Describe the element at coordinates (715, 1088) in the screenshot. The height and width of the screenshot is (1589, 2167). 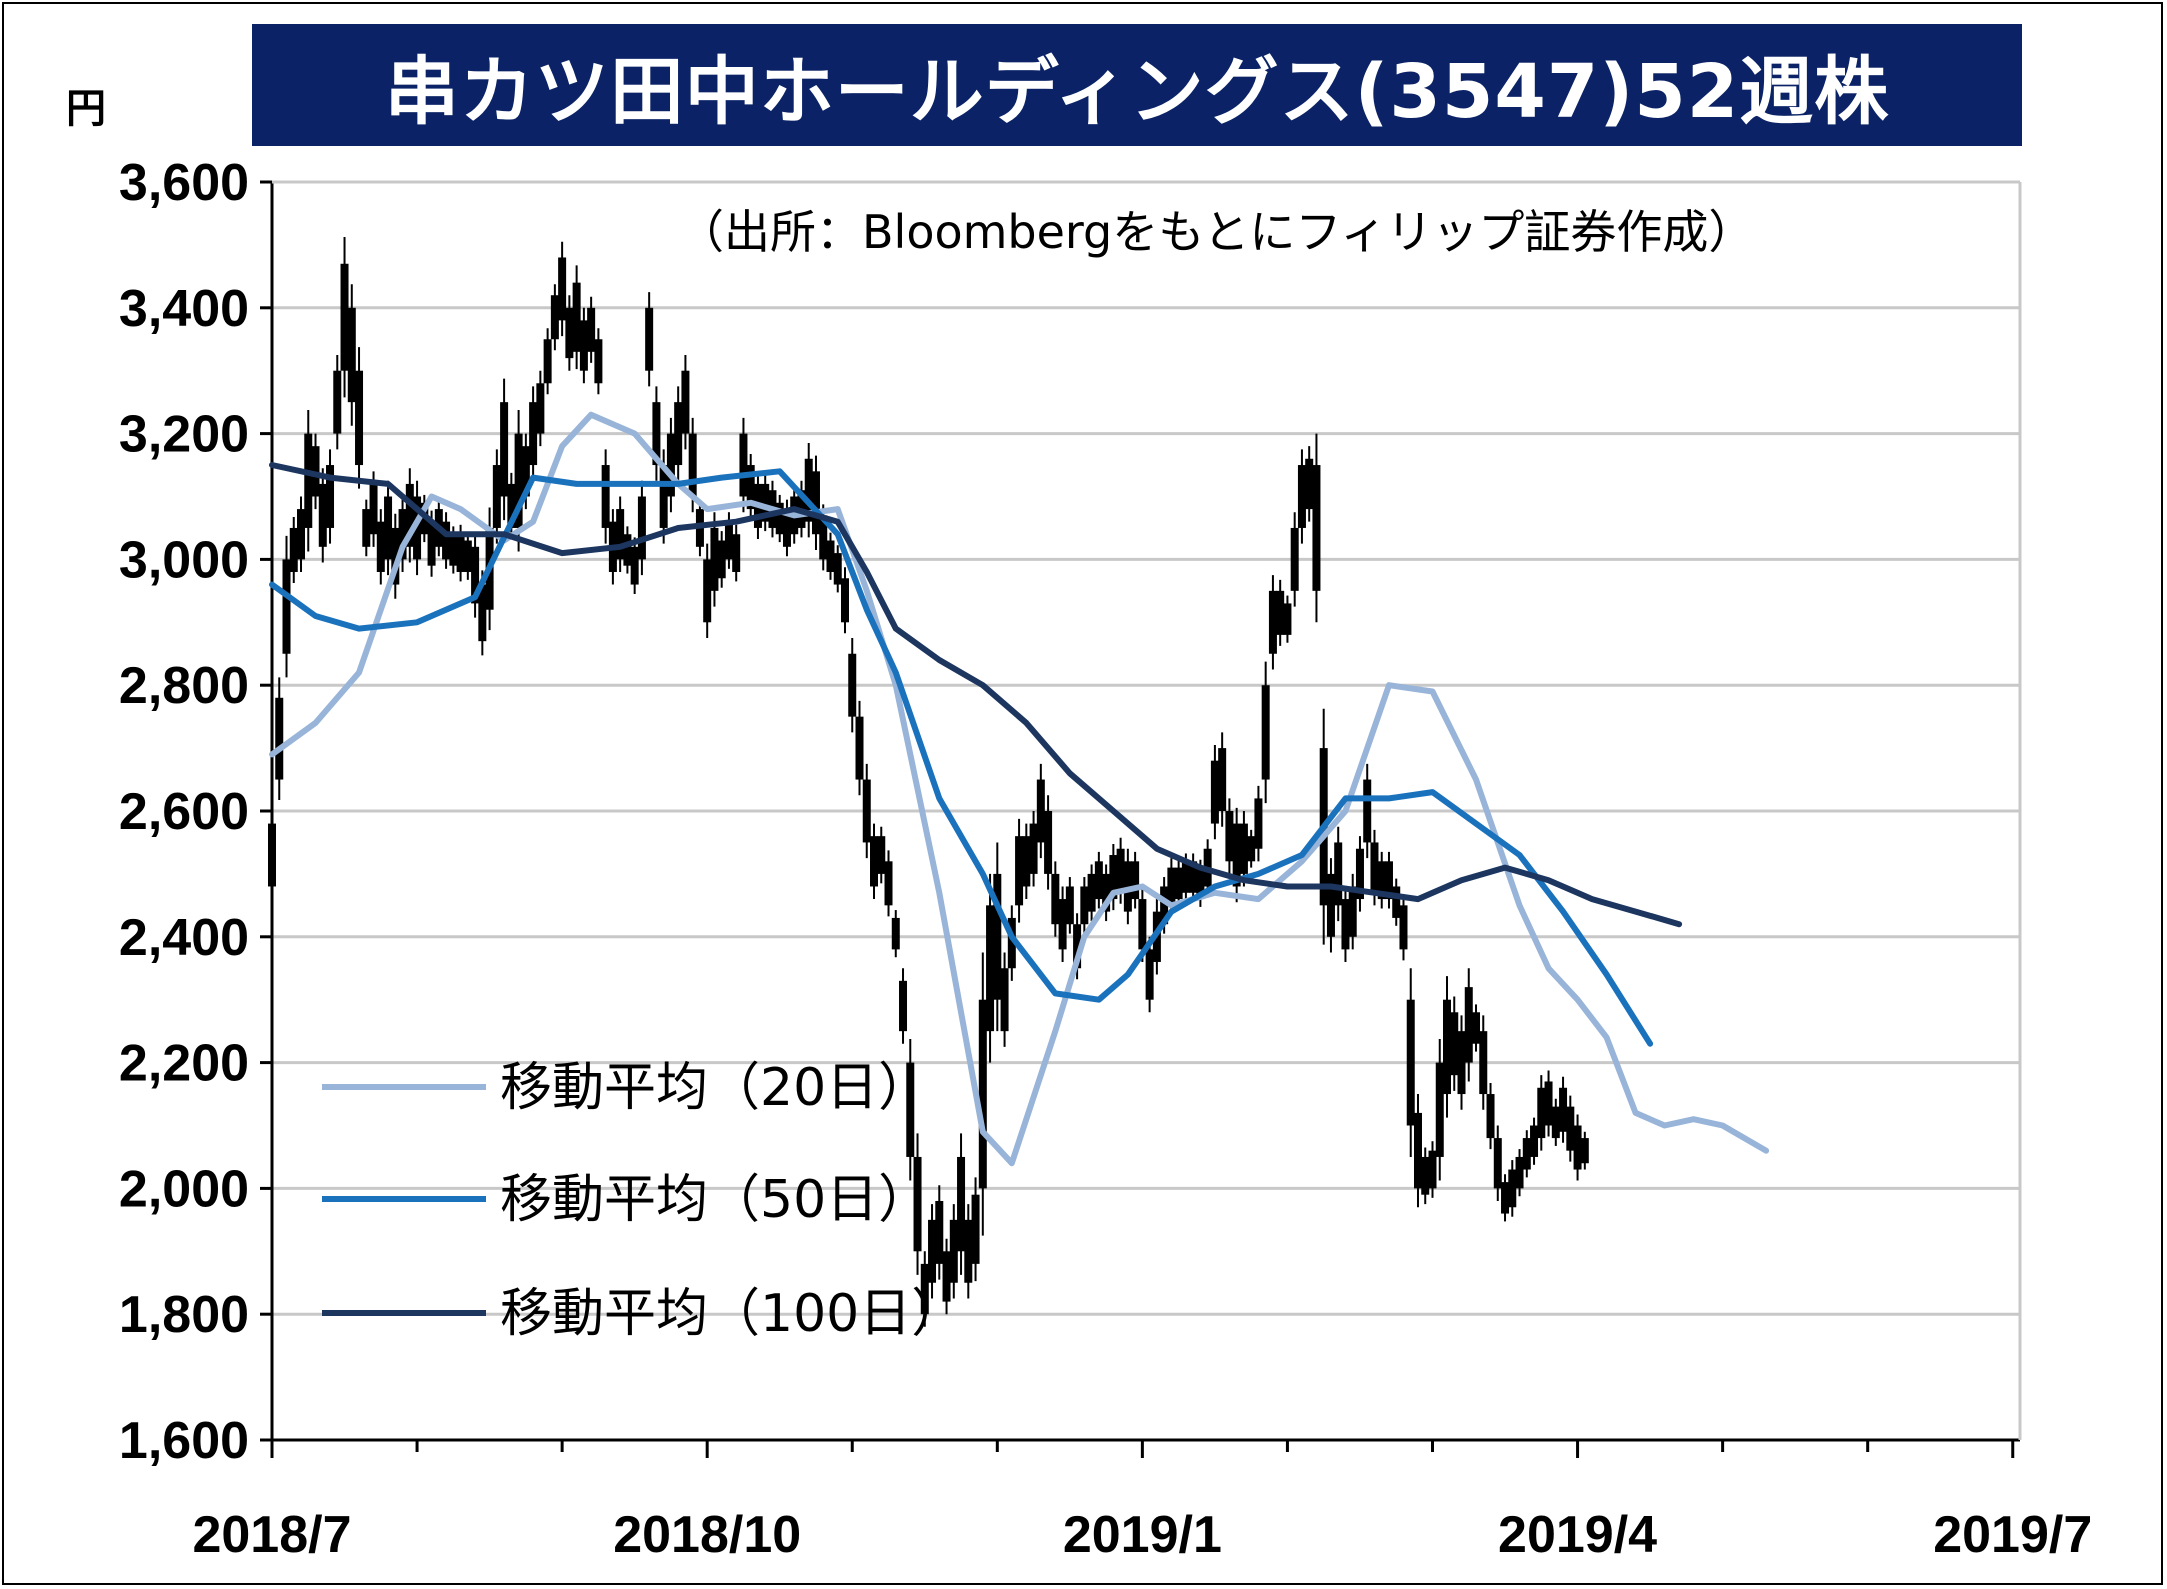
I see `legend-label: 移動平均（20日）` at that location.